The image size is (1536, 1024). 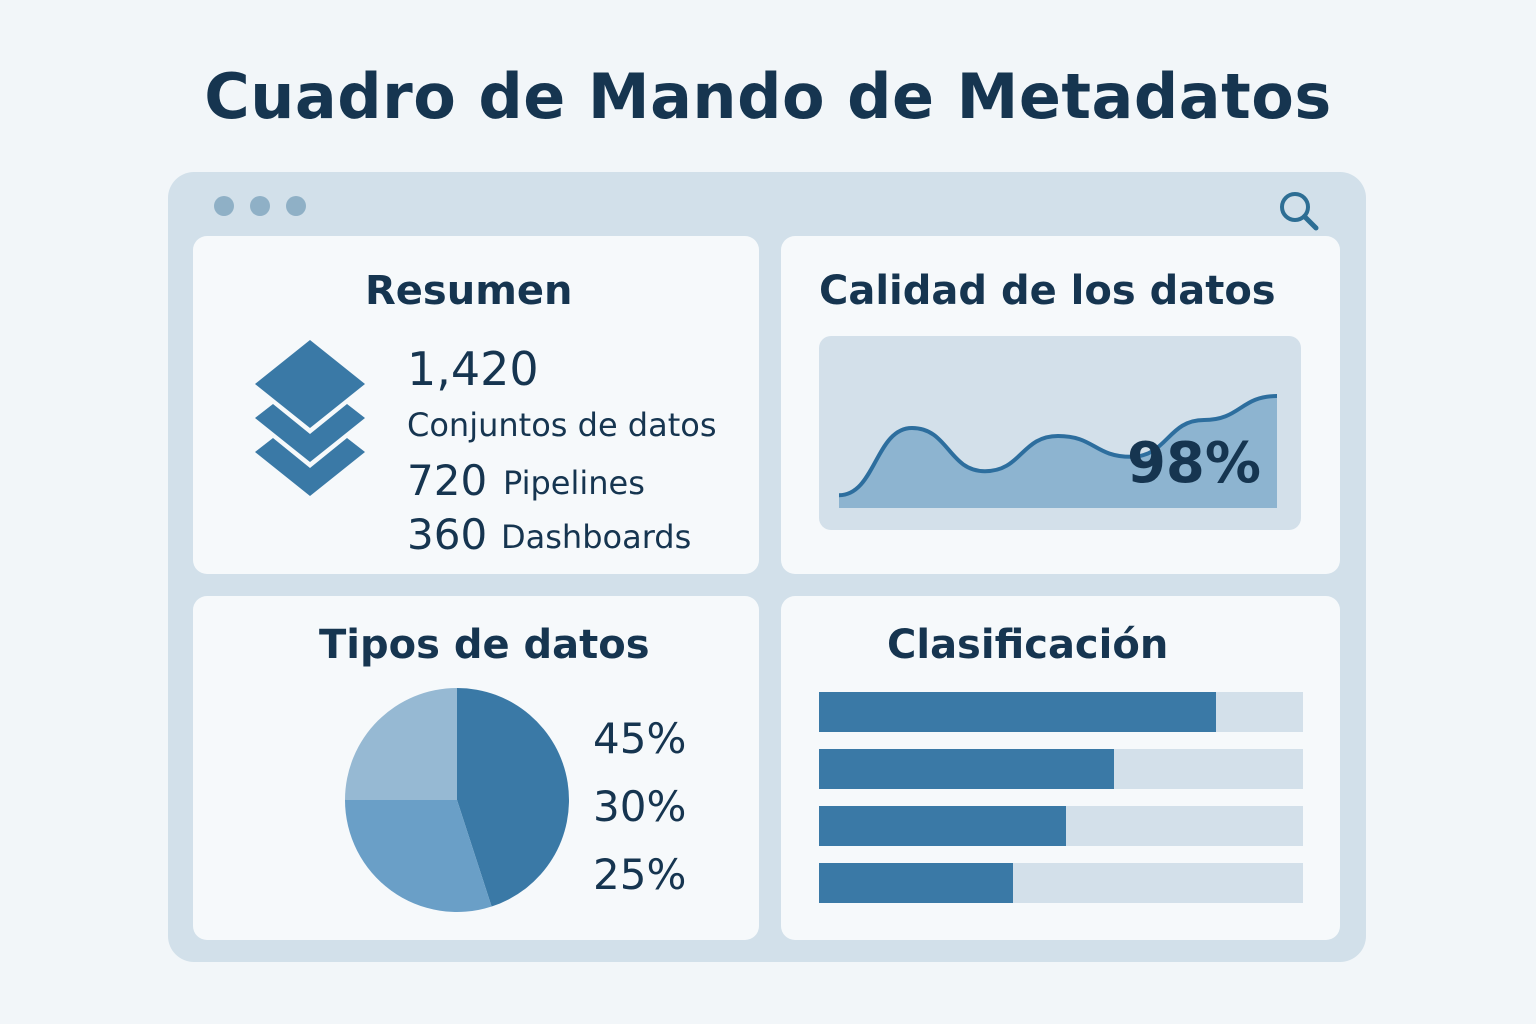 What do you see at coordinates (768, 96) in the screenshot?
I see `page-title: Cuadro de Mando de Metadatos` at bounding box center [768, 96].